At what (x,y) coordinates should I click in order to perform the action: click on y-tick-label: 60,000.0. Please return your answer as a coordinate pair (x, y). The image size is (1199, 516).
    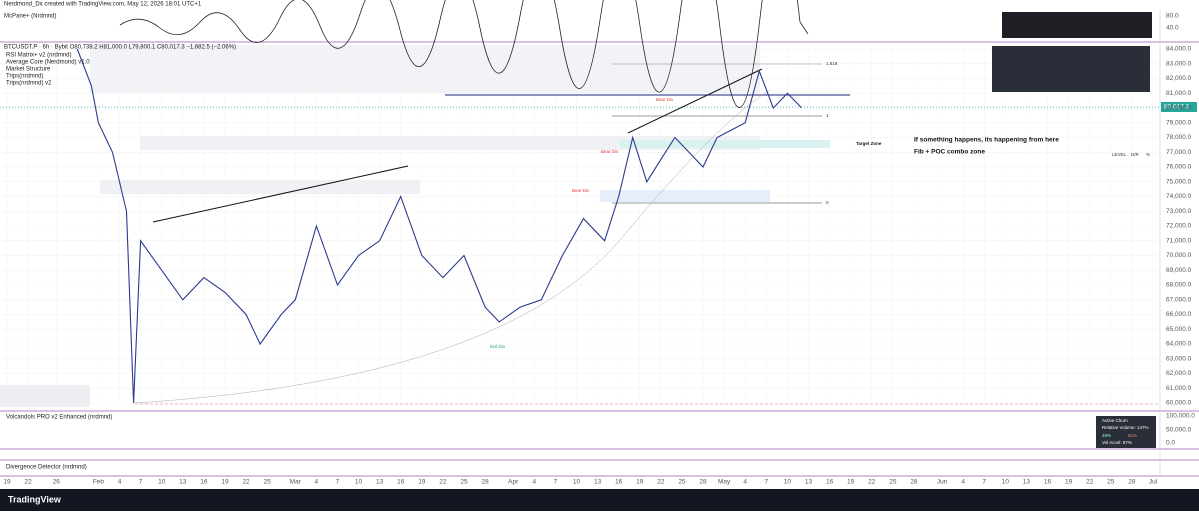
    Looking at the image, I should click on (1179, 403).